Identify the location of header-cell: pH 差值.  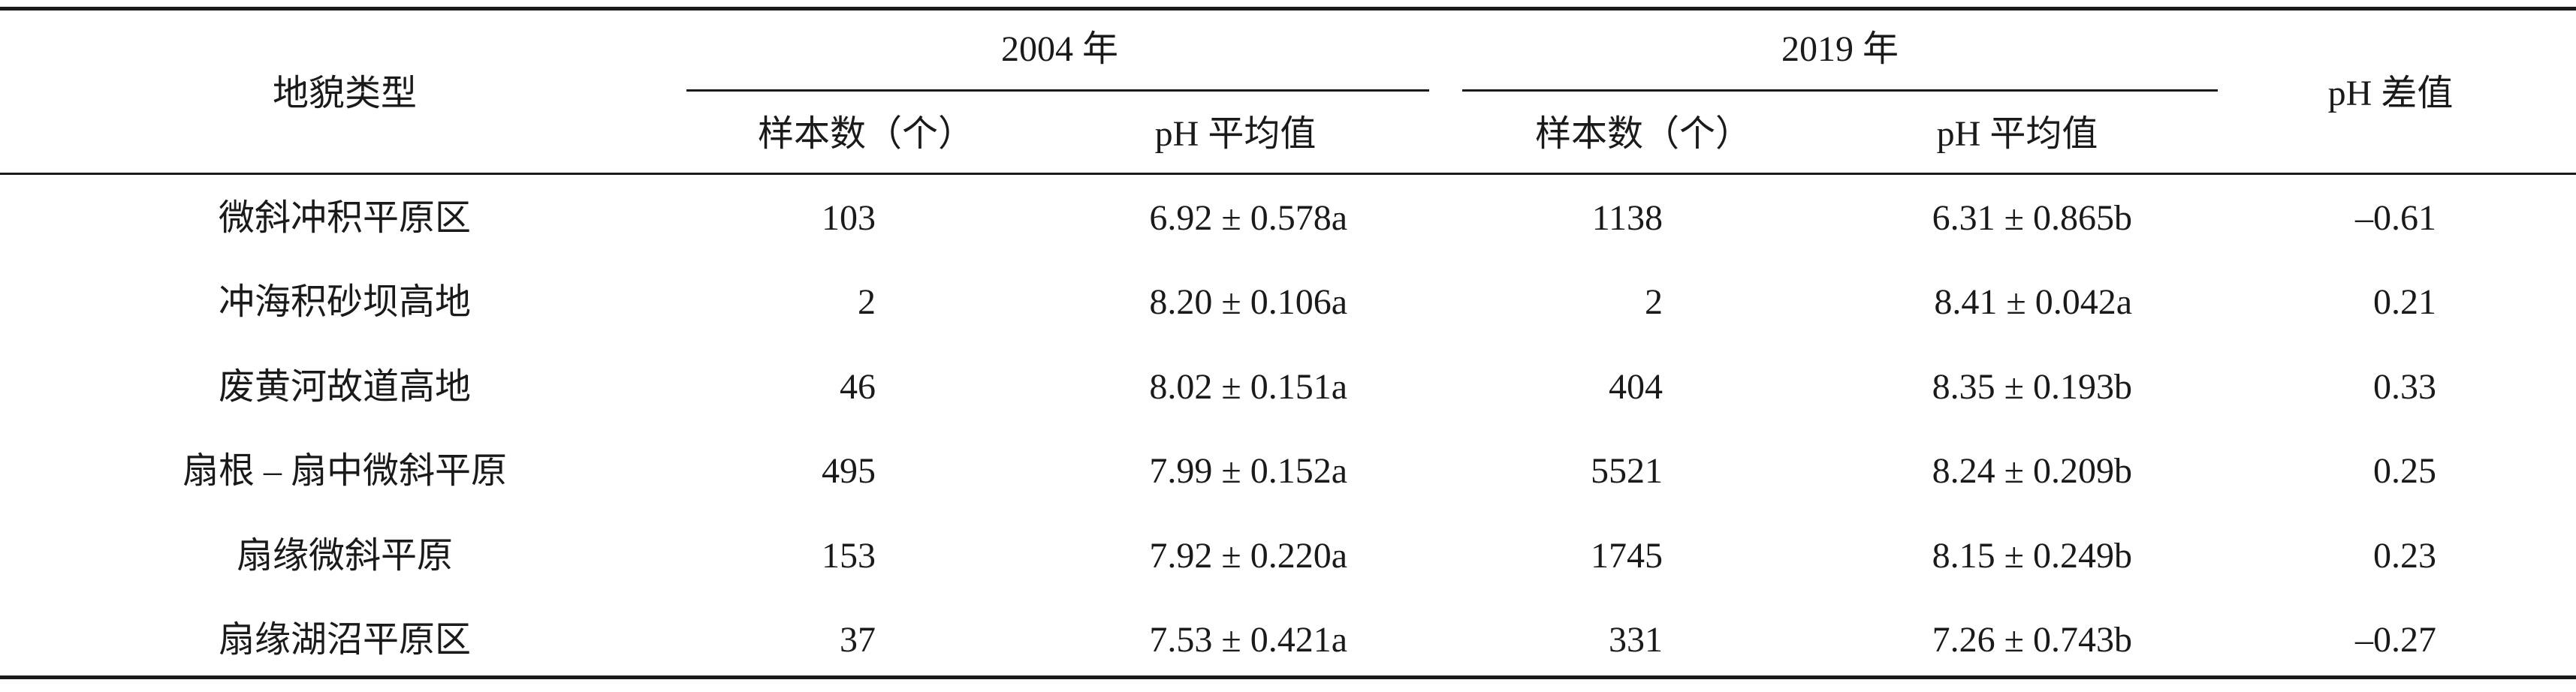
(2390, 93).